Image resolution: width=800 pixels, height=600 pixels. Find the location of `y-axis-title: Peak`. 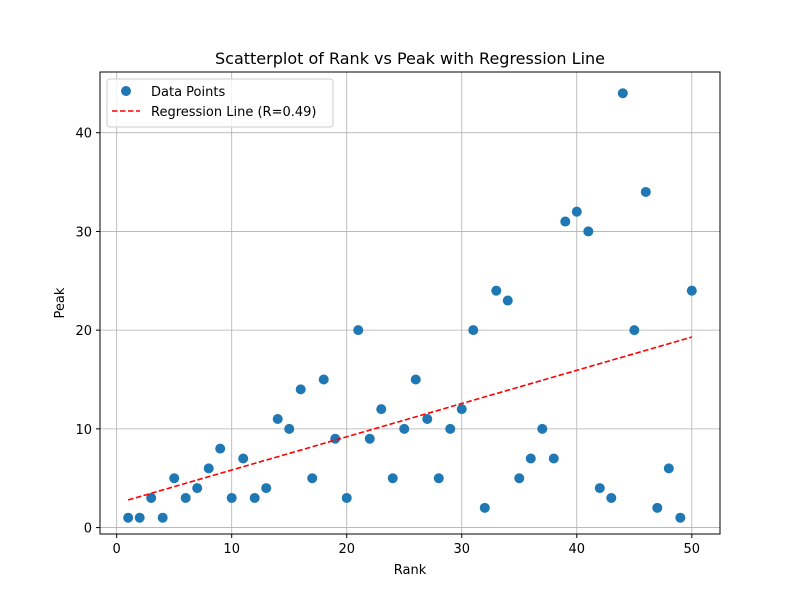

y-axis-title: Peak is located at coordinates (60, 302).